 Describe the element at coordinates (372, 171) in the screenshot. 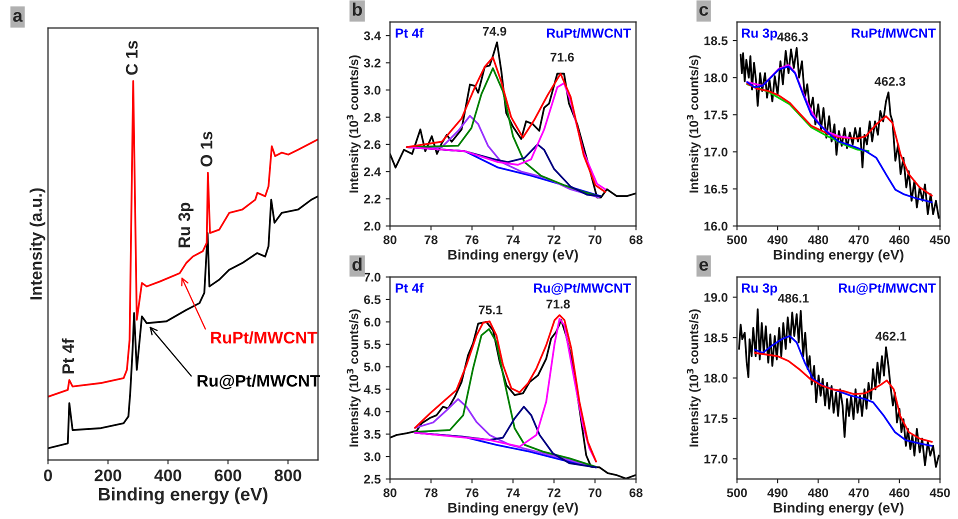

I see `y-tick-label: 2.4` at that location.